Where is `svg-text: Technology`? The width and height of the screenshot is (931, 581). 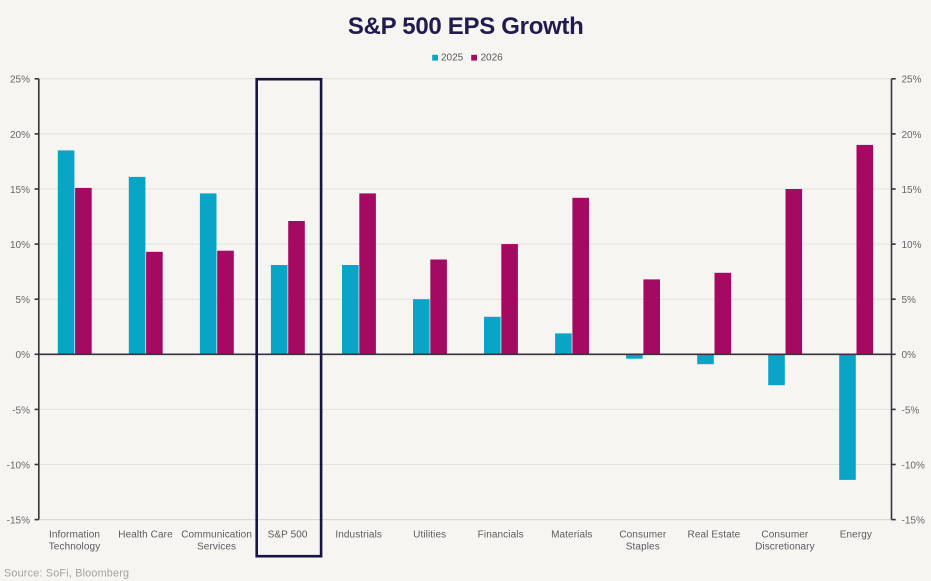 svg-text: Technology is located at coordinates (75, 546).